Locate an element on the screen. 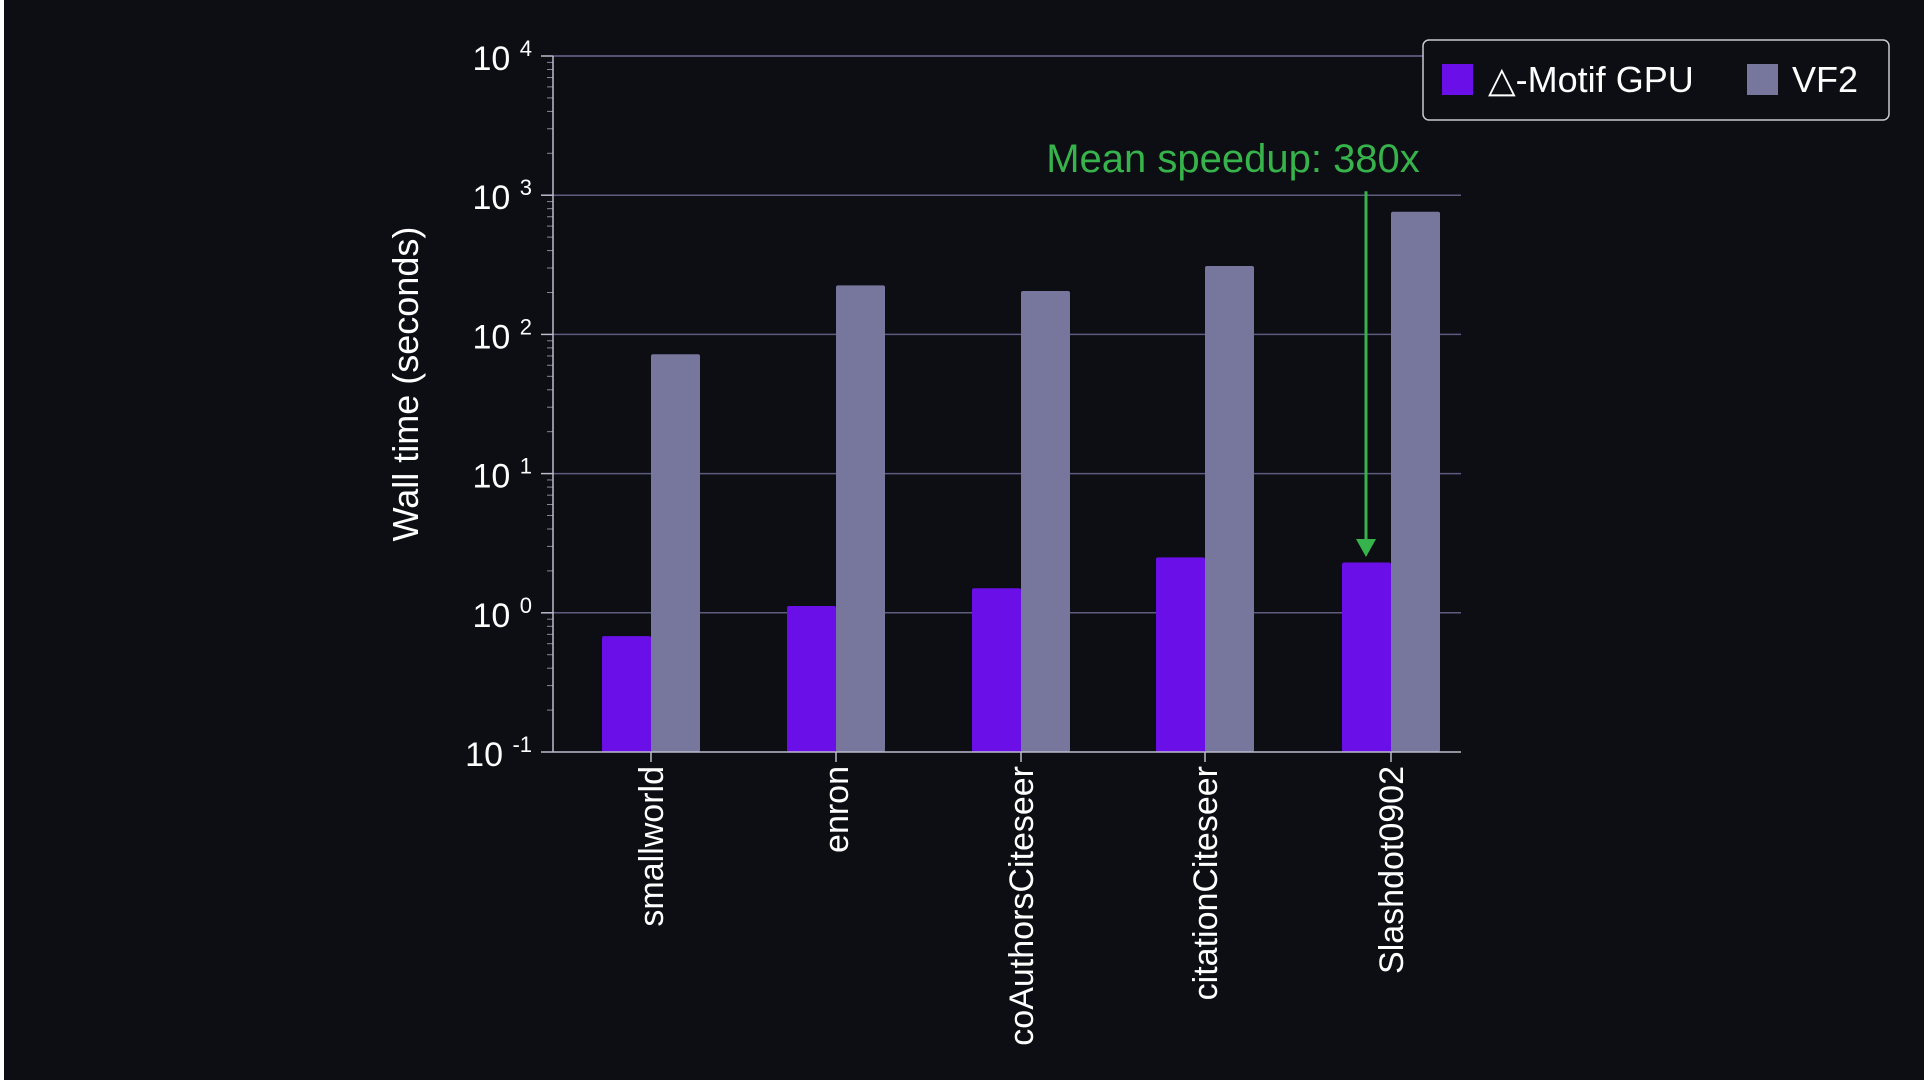 The width and height of the screenshot is (1928, 1088). legend-label-motif-gpu: △-Motif GPU is located at coordinates (1591, 79).